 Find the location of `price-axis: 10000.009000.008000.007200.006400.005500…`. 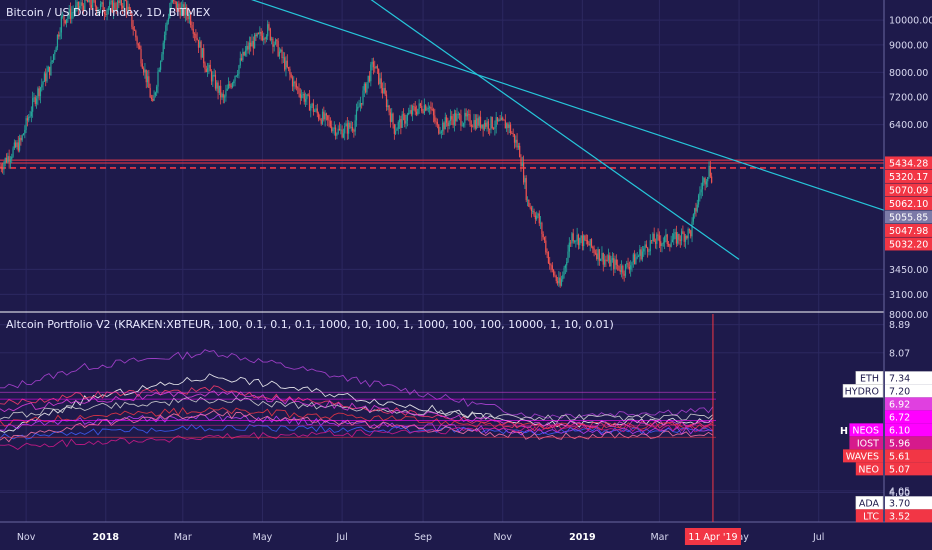

price-axis: 10000.009000.008000.007200.006400.005500… is located at coordinates (908, 158).